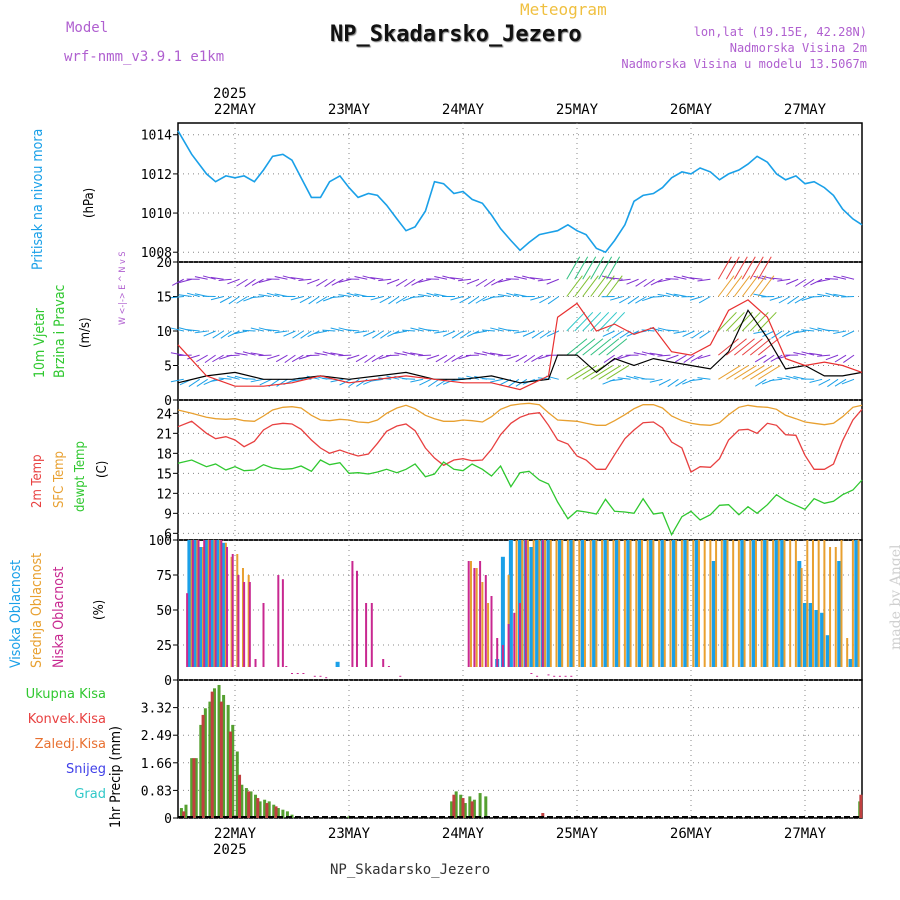 The width and height of the screenshot is (900, 900). I want to click on panel-frame, so click(520, 192).